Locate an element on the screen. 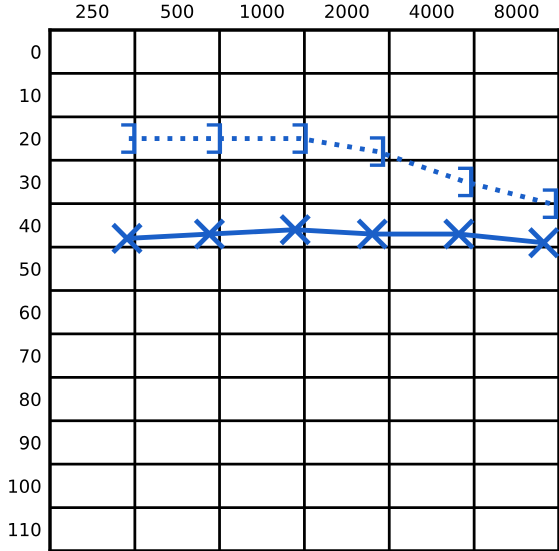 The width and height of the screenshot is (559, 551). y-tick-label: 100 is located at coordinates (24, 486).